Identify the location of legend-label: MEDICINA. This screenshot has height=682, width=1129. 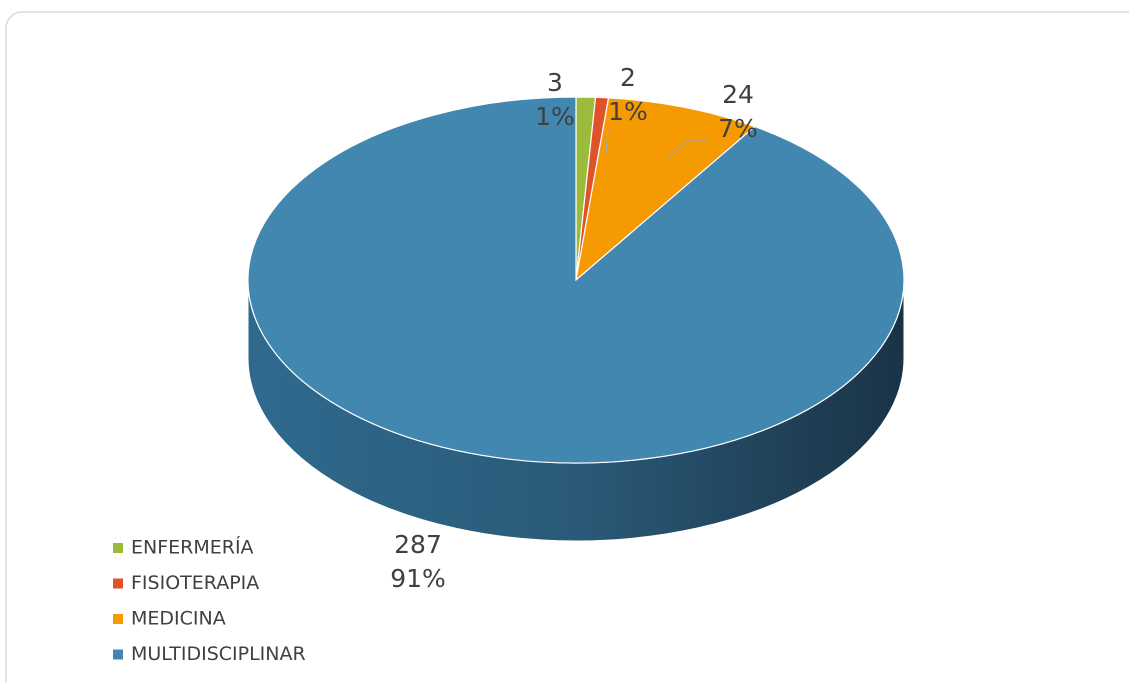
(178, 619).